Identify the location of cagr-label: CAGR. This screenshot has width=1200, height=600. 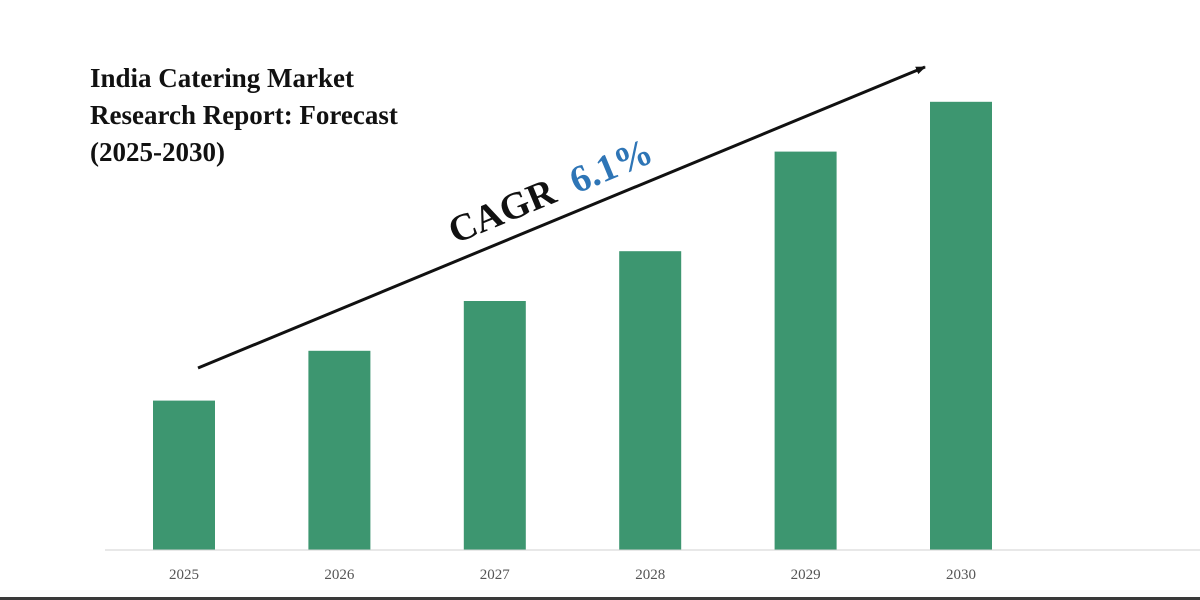
(502, 211).